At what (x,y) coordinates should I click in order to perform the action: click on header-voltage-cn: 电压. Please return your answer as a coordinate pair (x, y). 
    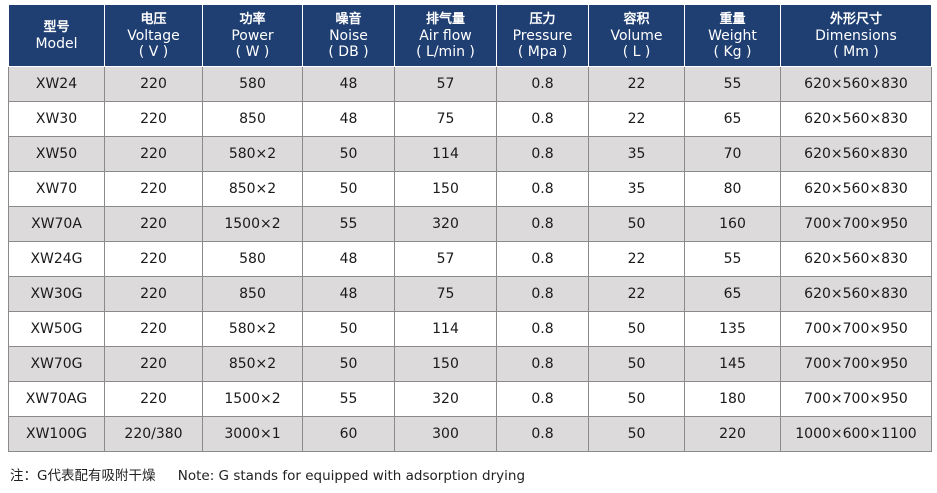
    Looking at the image, I should click on (153, 19).